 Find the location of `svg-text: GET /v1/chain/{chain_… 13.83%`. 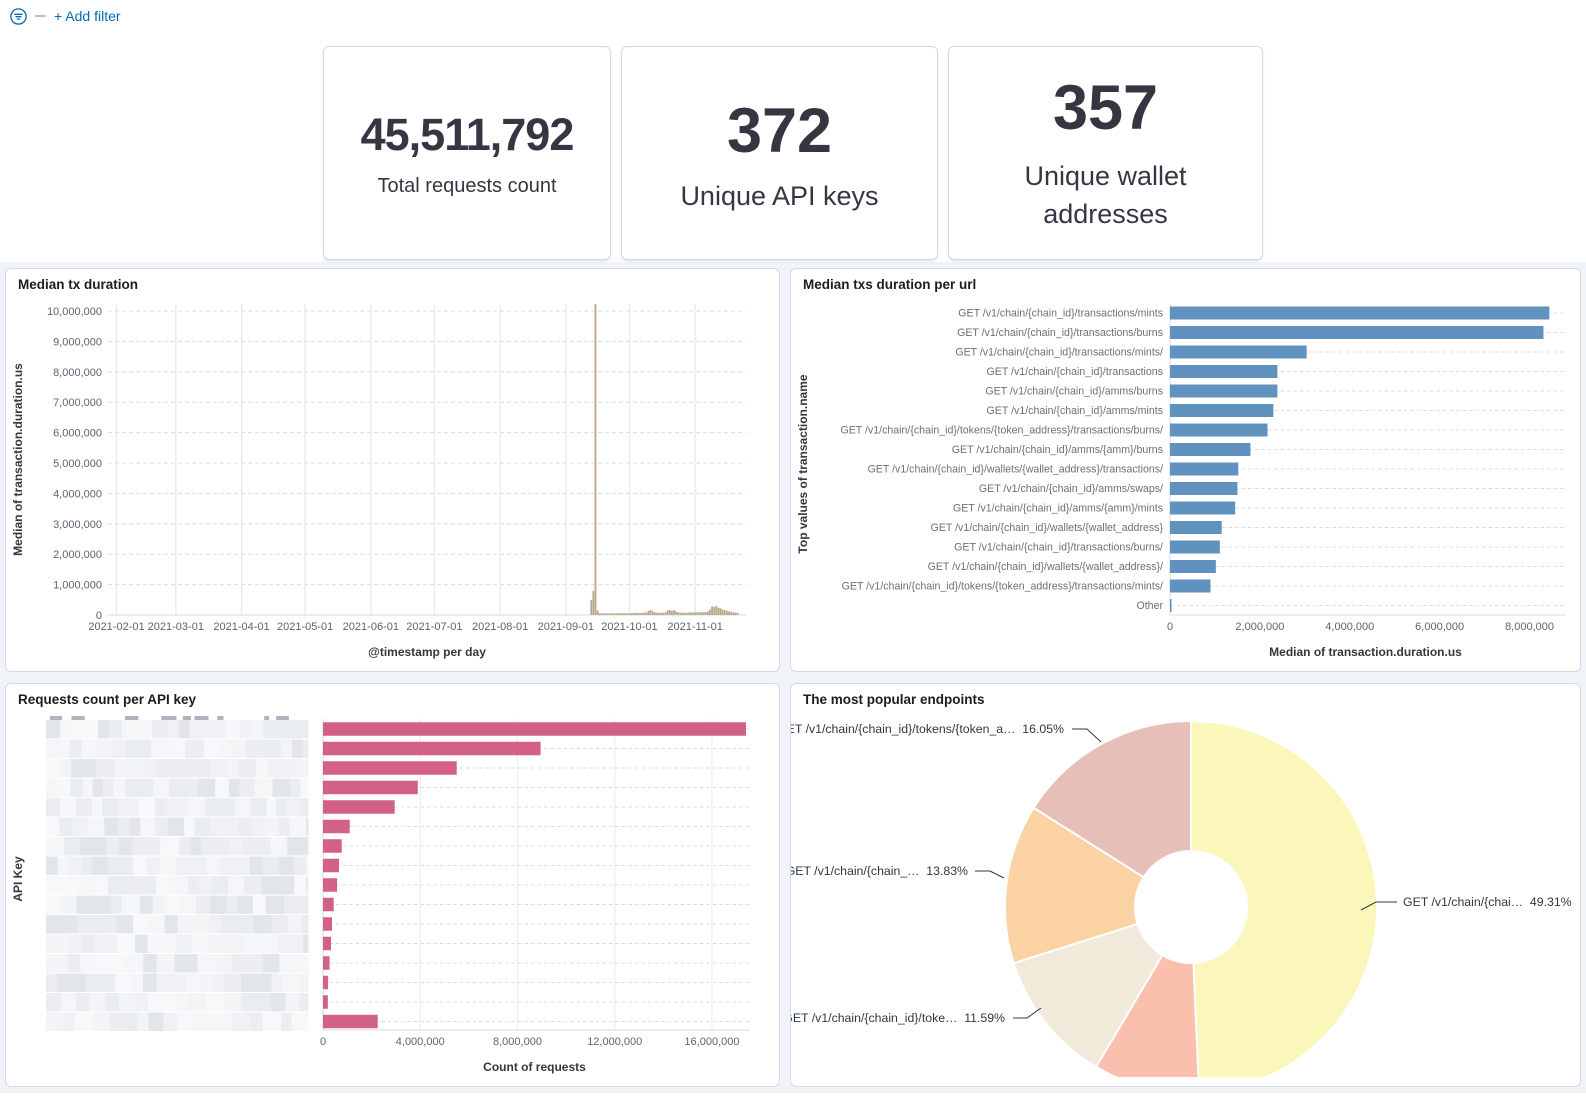

svg-text: GET /v1/chain/{chain_… 13.83% is located at coordinates (879, 871).